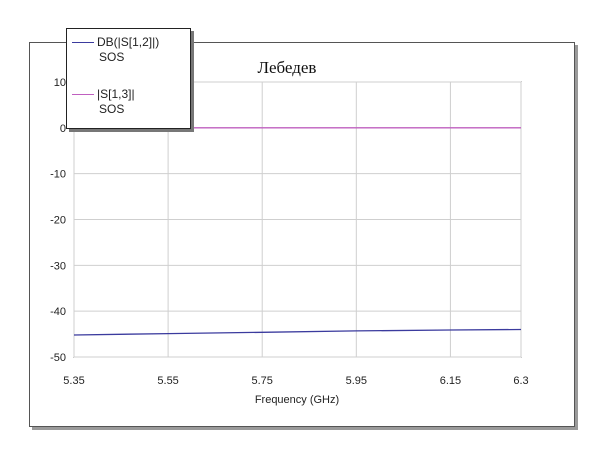  Describe the element at coordinates (297, 400) in the screenshot. I see `x-axis-title: Frequency (GHz)` at that location.